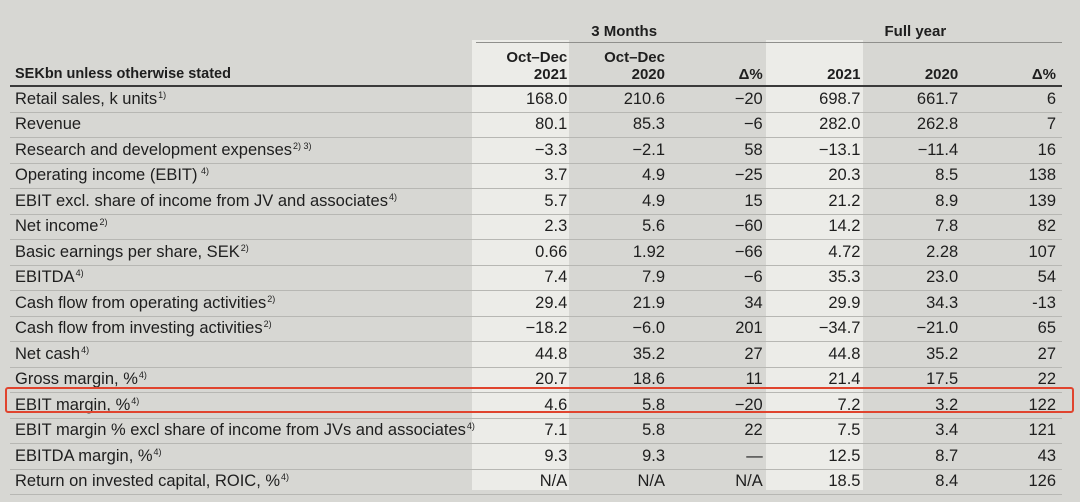 The image size is (1080, 502). I want to click on column-header: 2020, so click(915, 64).